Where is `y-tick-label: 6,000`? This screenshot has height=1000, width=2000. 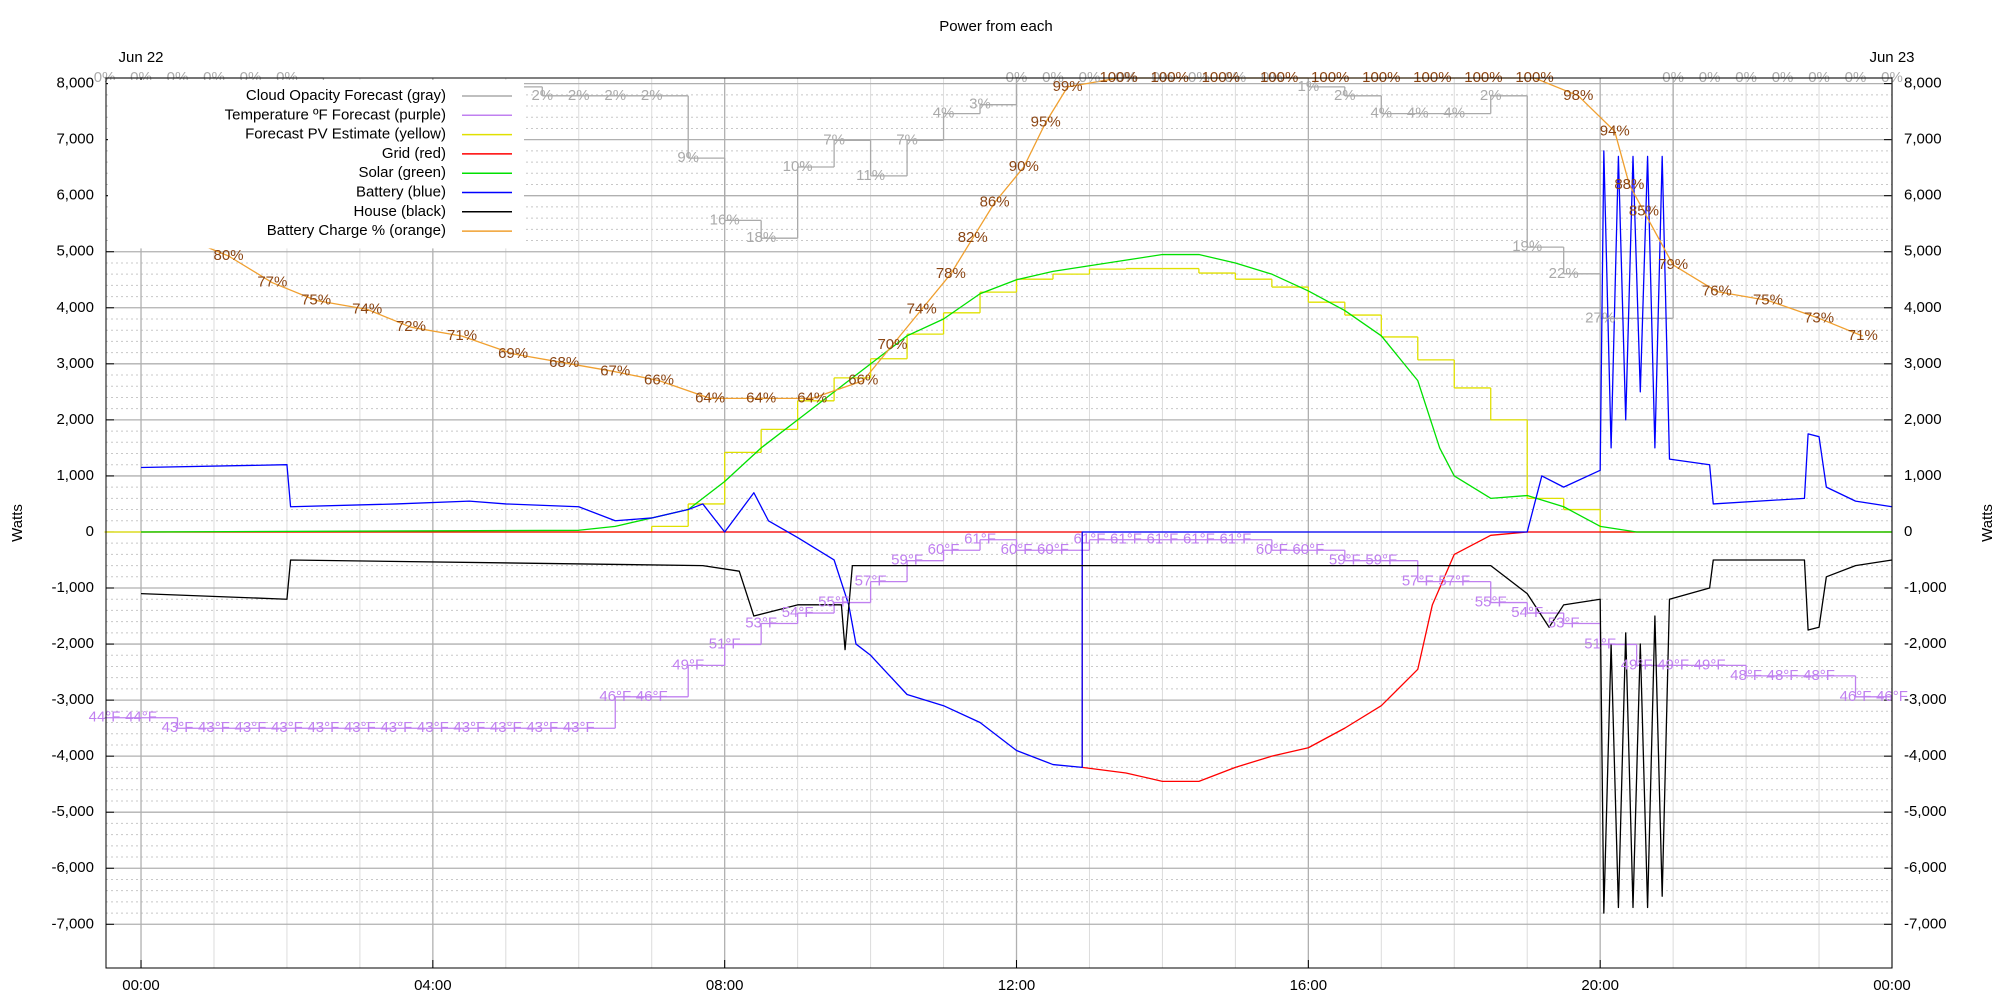 y-tick-label: 6,000 is located at coordinates (75, 195).